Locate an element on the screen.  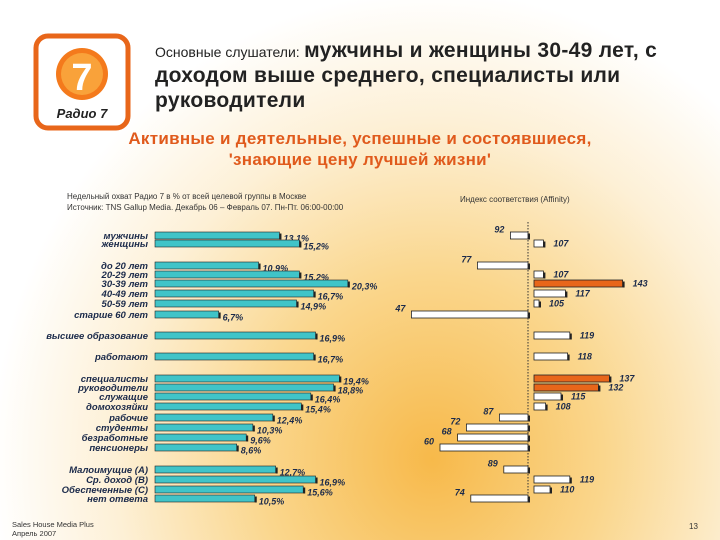
category-label: 50-59 лет is located at coordinates (125, 304).